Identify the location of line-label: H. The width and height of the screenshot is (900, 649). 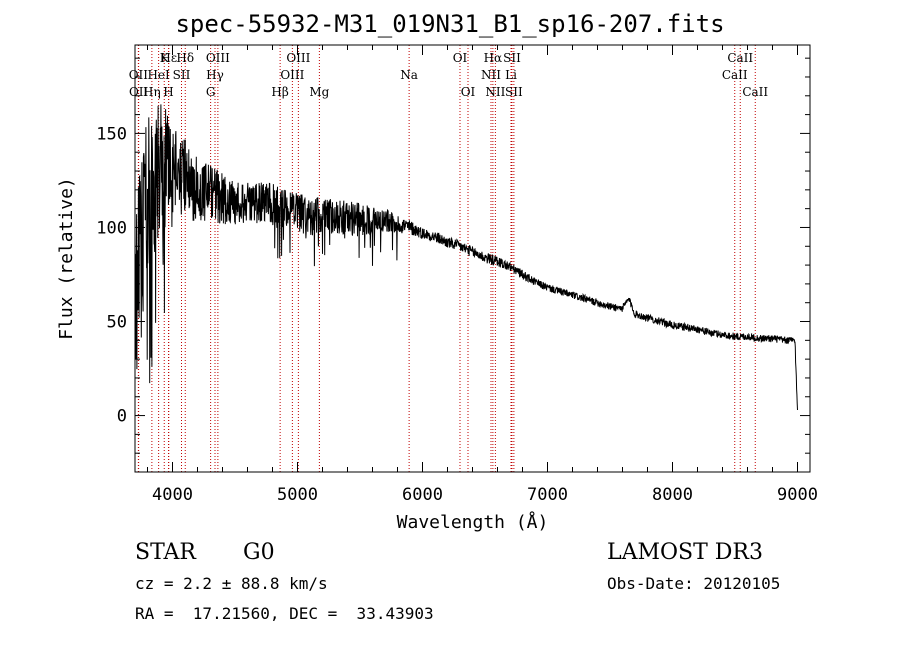
(168, 92).